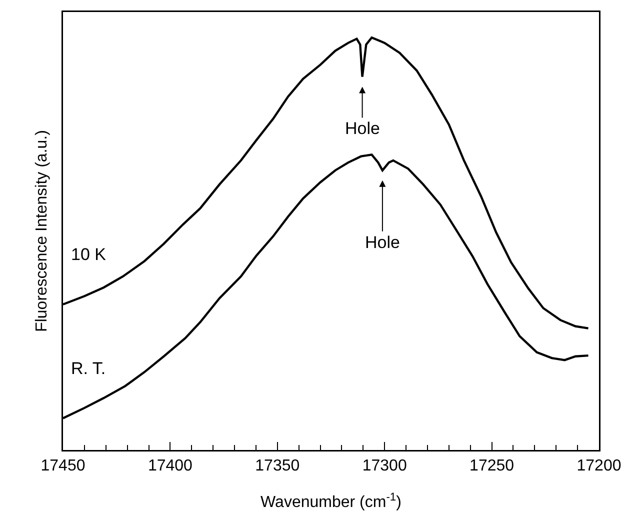 The height and width of the screenshot is (529, 632). I want to click on x-tick-label: 17400, so click(170, 466).